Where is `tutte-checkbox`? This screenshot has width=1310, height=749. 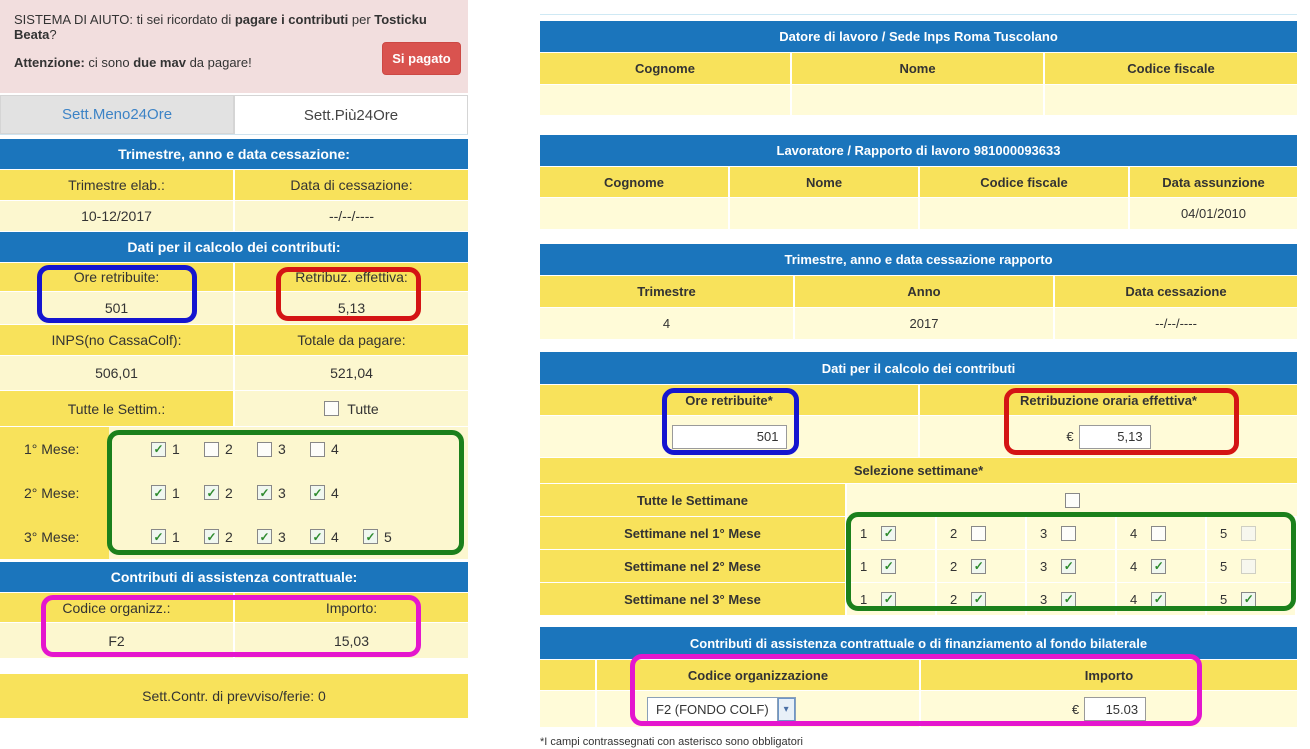
tutte-checkbox is located at coordinates (332, 408).